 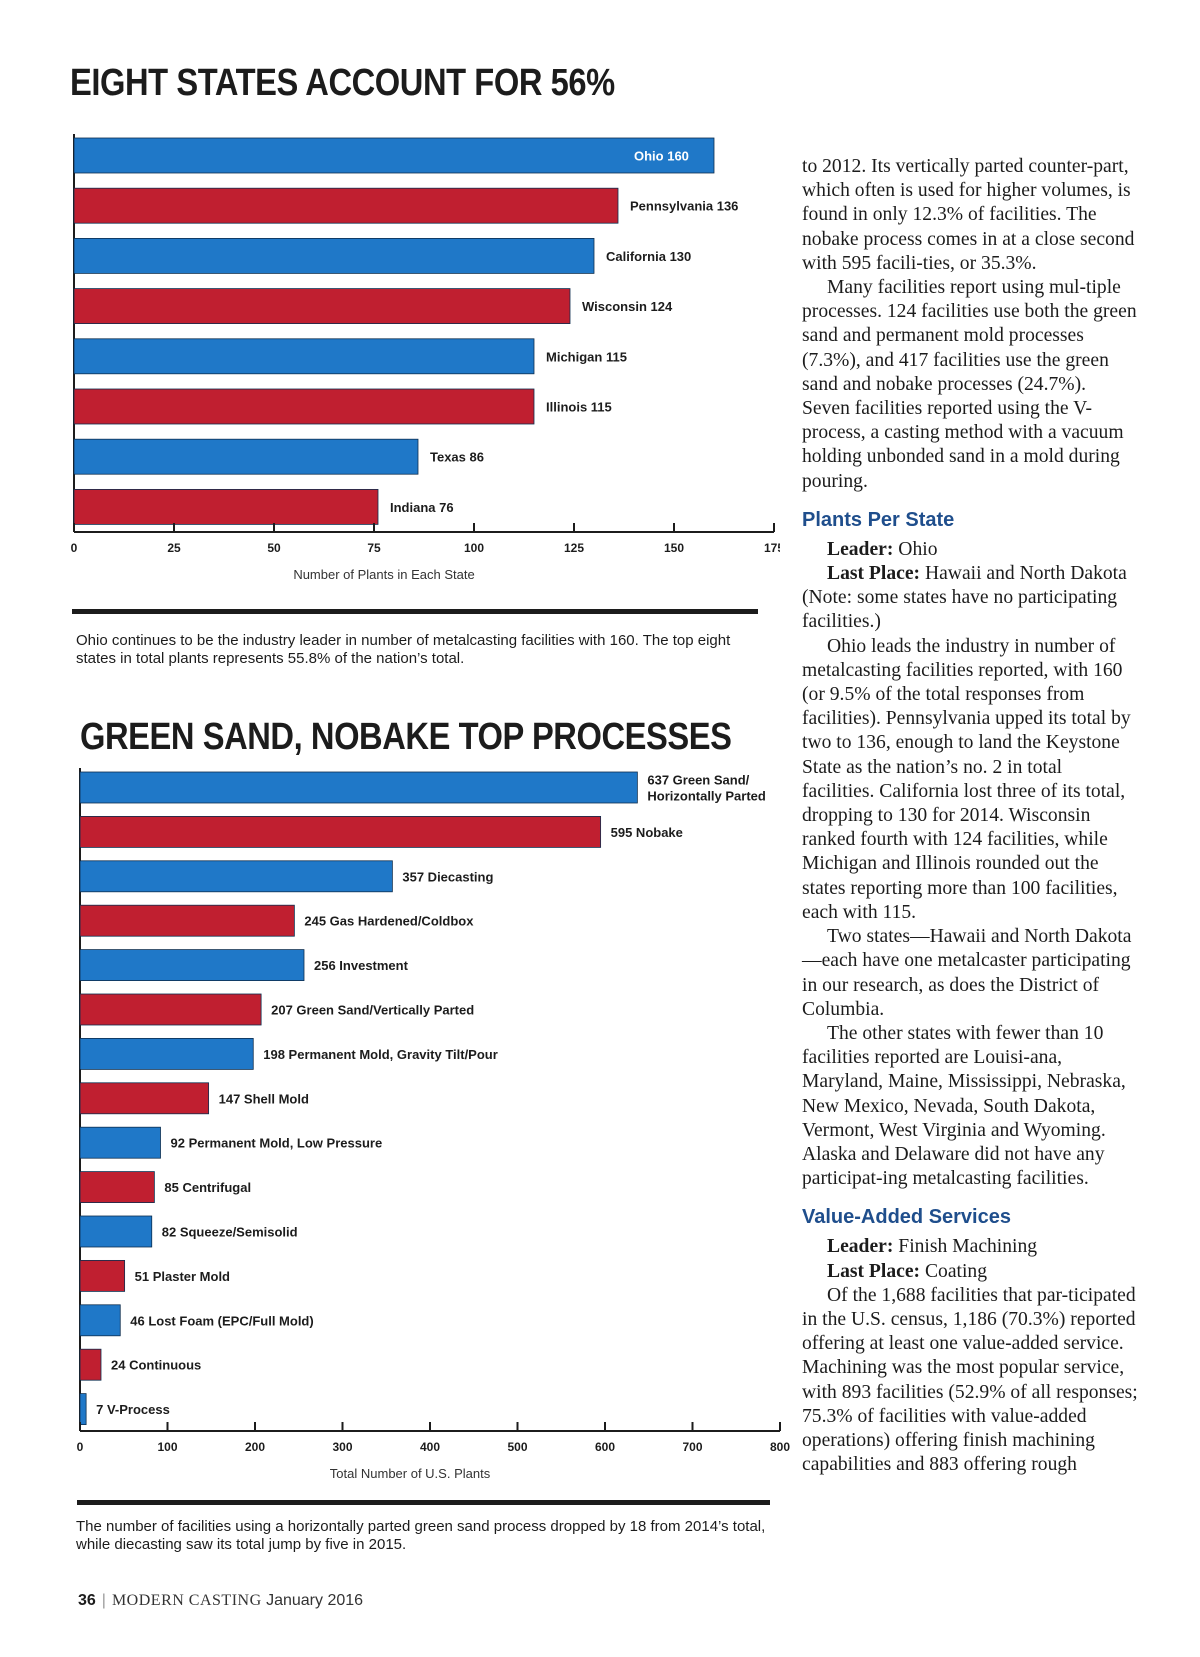 What do you see at coordinates (264, 1098) in the screenshot?
I see `bar-label: 147 Shell Mold` at bounding box center [264, 1098].